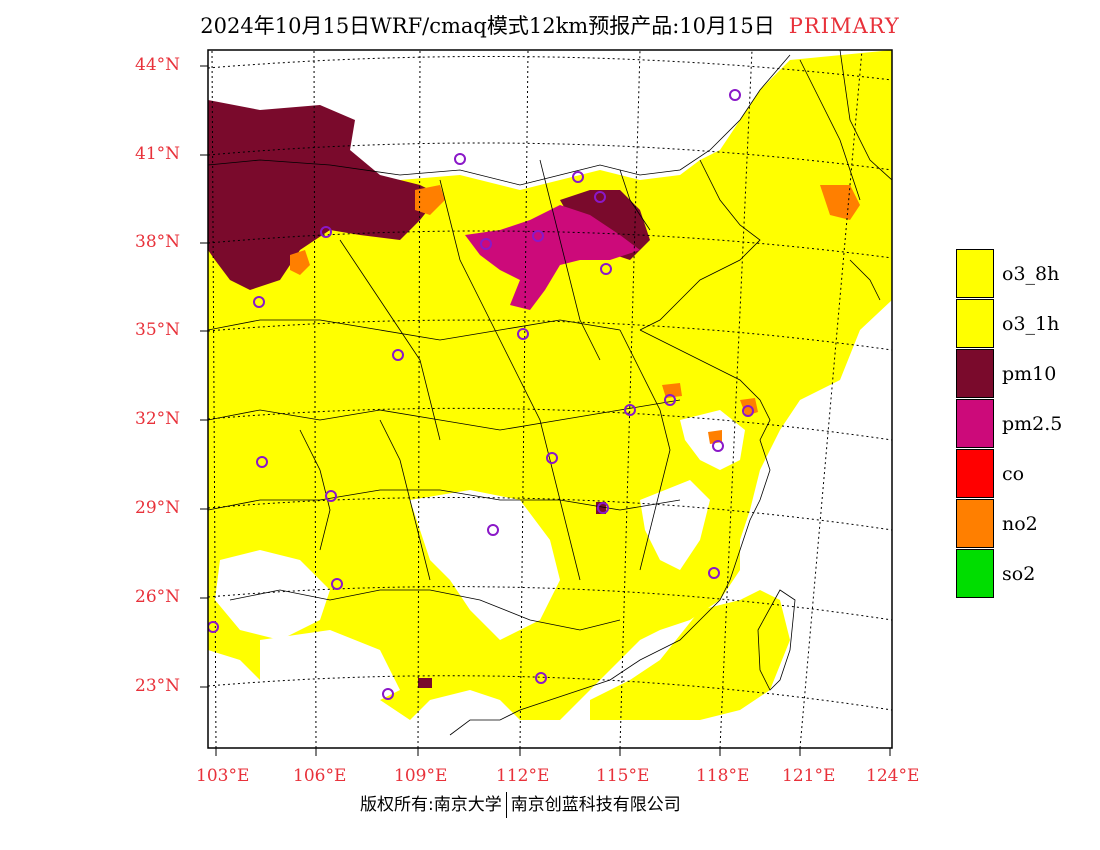 The image size is (1100, 850). What do you see at coordinates (1013, 474) in the screenshot?
I see `legend-label: co` at bounding box center [1013, 474].